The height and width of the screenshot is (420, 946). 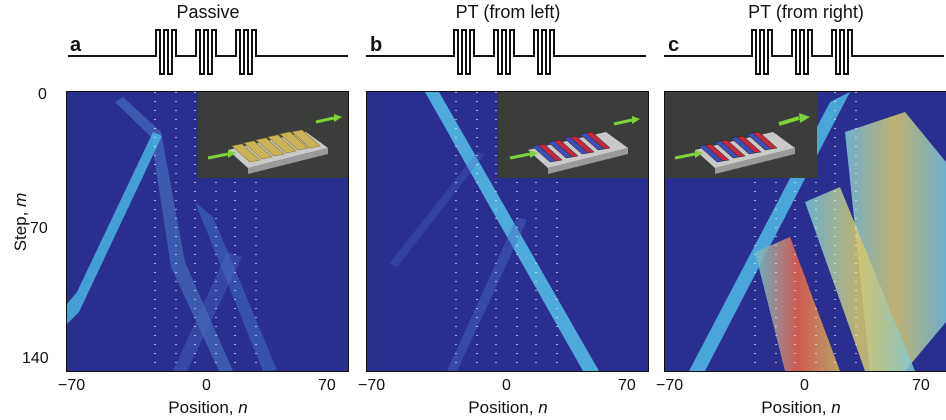 I want to click on beam-faint, so click(x=437, y=209).